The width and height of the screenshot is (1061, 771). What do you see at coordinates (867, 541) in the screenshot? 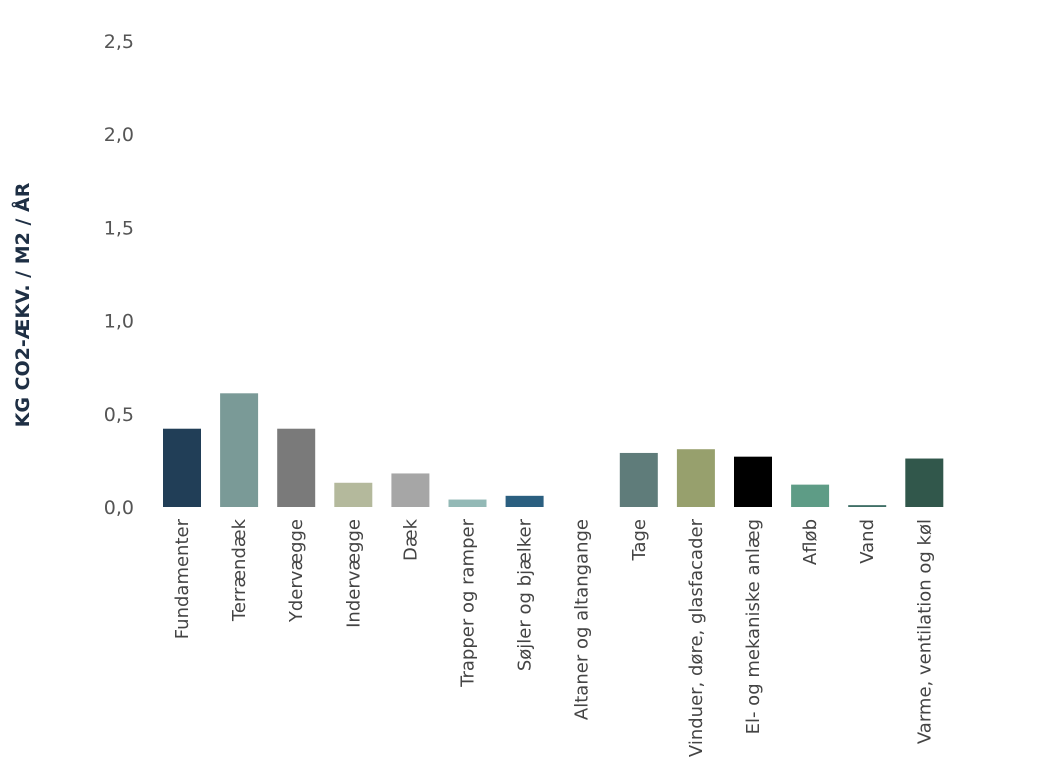
I see `x-category-label: Vand` at bounding box center [867, 541].